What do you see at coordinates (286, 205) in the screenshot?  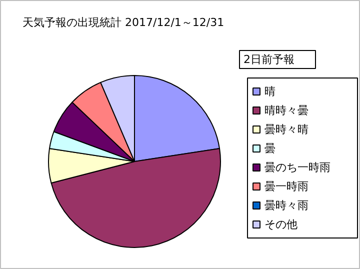 I see `legend-label: 曇時々雨` at bounding box center [286, 205].